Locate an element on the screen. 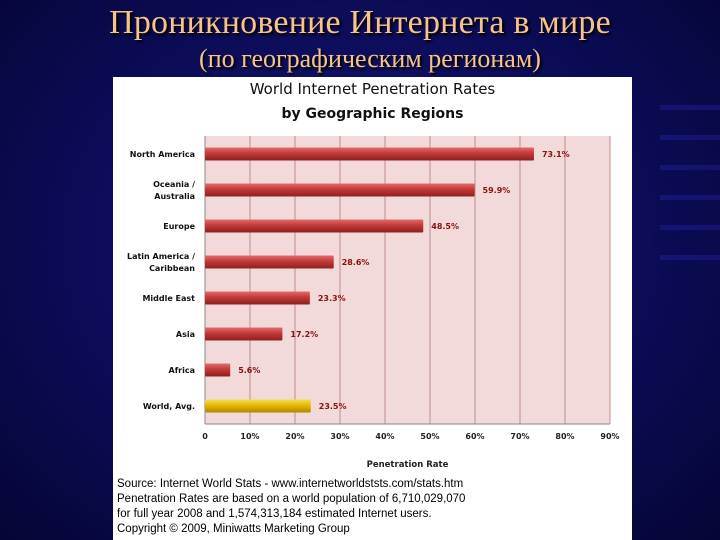 This screenshot has height=540, width=720. bar-value-label: 28.6% is located at coordinates (356, 262).